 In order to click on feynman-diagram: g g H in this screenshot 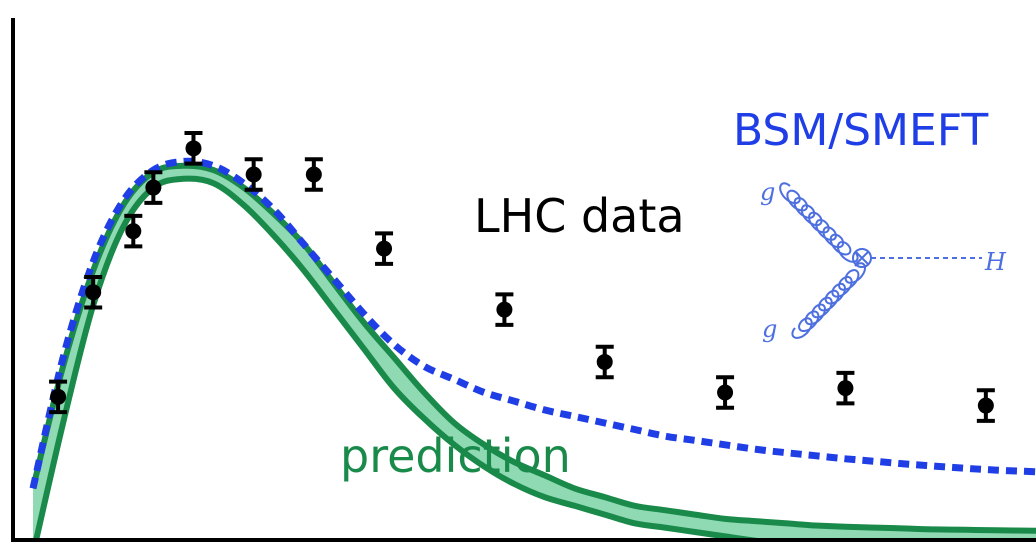, I will do `click(883, 260)`.